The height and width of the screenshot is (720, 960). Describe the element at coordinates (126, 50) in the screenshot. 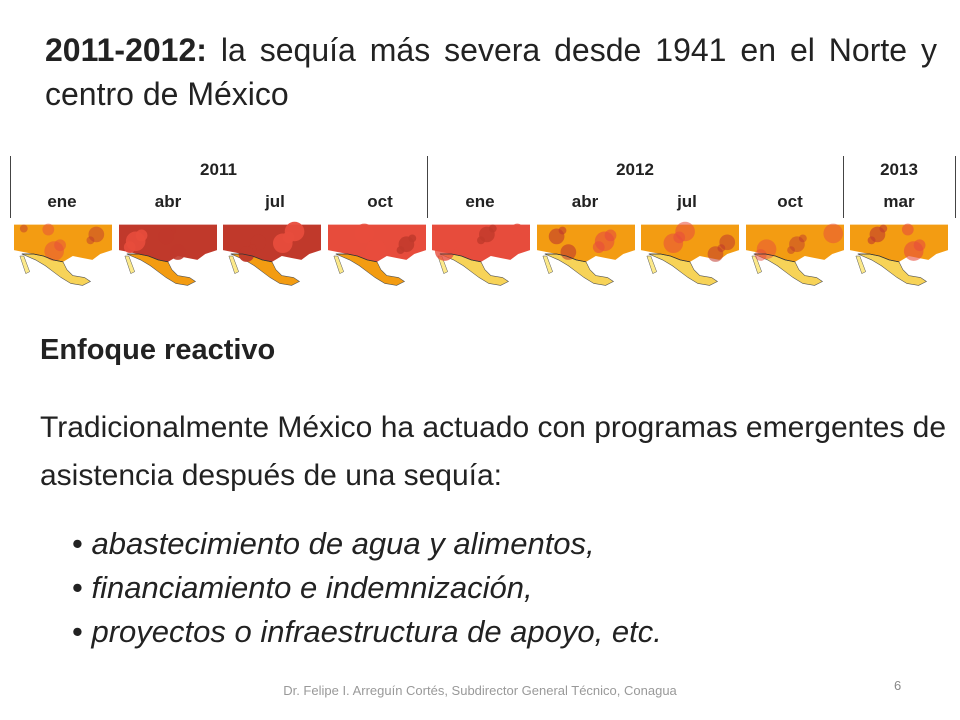

I see `title-years: 2011-2012:` at that location.